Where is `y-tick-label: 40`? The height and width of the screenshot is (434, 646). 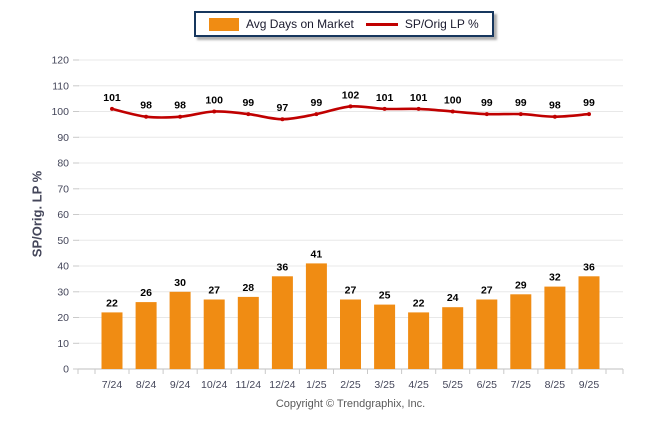
y-tick-label: 40 is located at coordinates (63, 267).